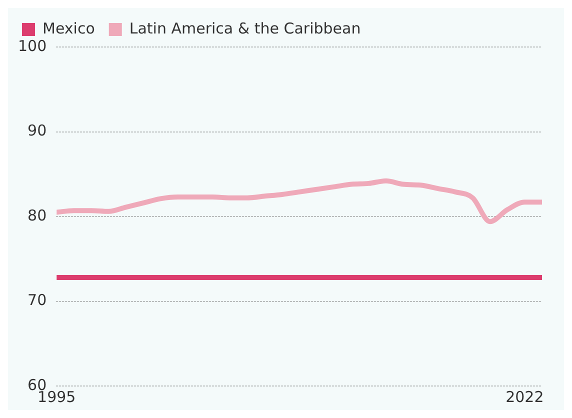  I want to click on legend-label: Mexico, so click(68, 28).